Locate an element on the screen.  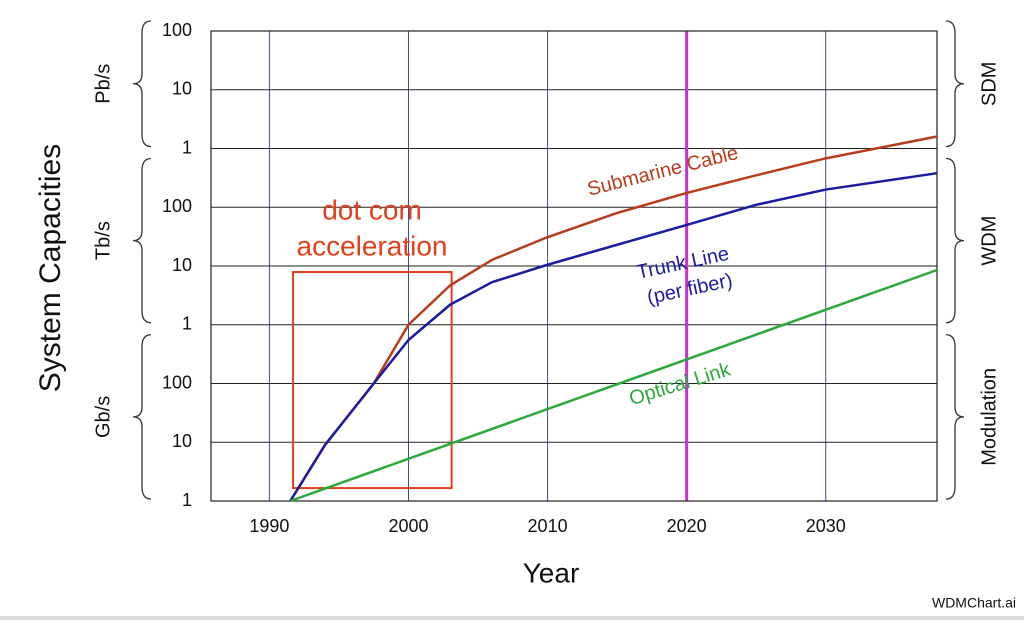
x-axis-label: Year is located at coordinates (551, 572).